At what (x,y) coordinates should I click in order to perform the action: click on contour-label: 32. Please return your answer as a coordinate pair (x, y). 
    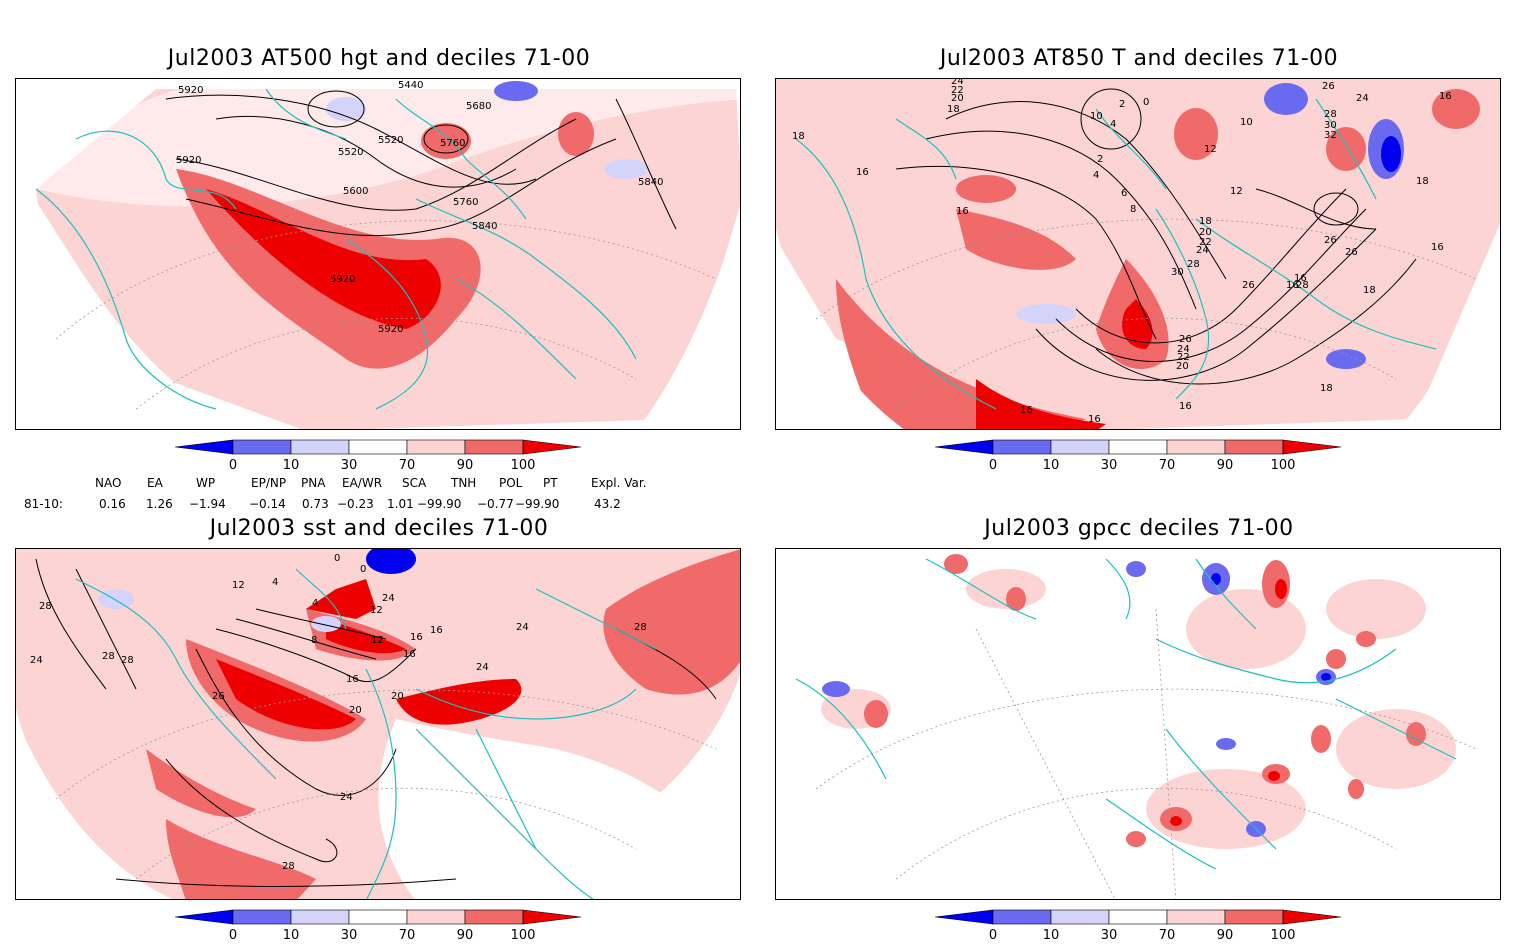
    Looking at the image, I should click on (1330, 135).